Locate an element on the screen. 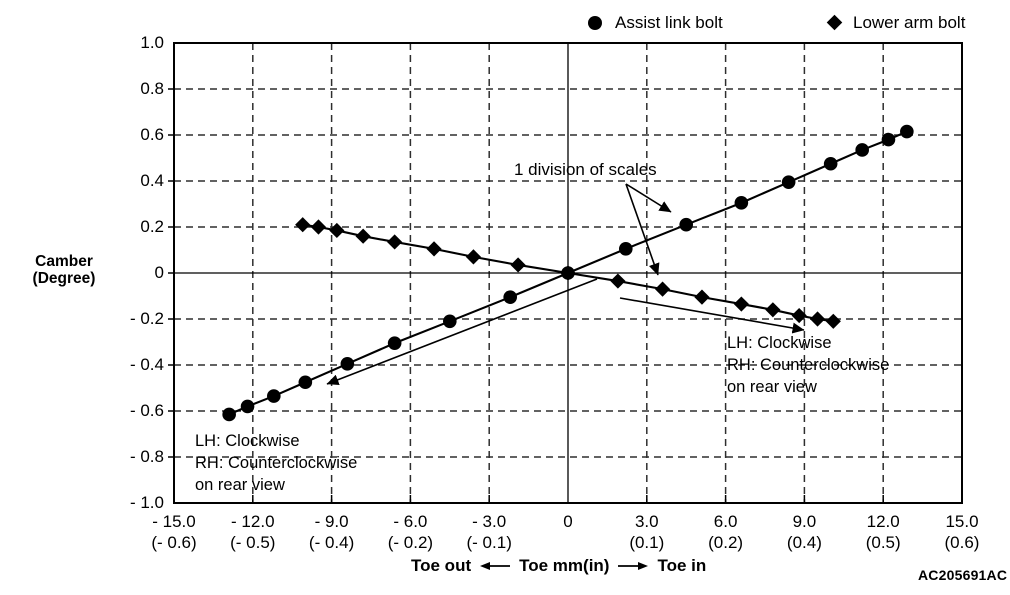 The height and width of the screenshot is (595, 1010). x-tick-inch: (0.4) is located at coordinates (804, 542).